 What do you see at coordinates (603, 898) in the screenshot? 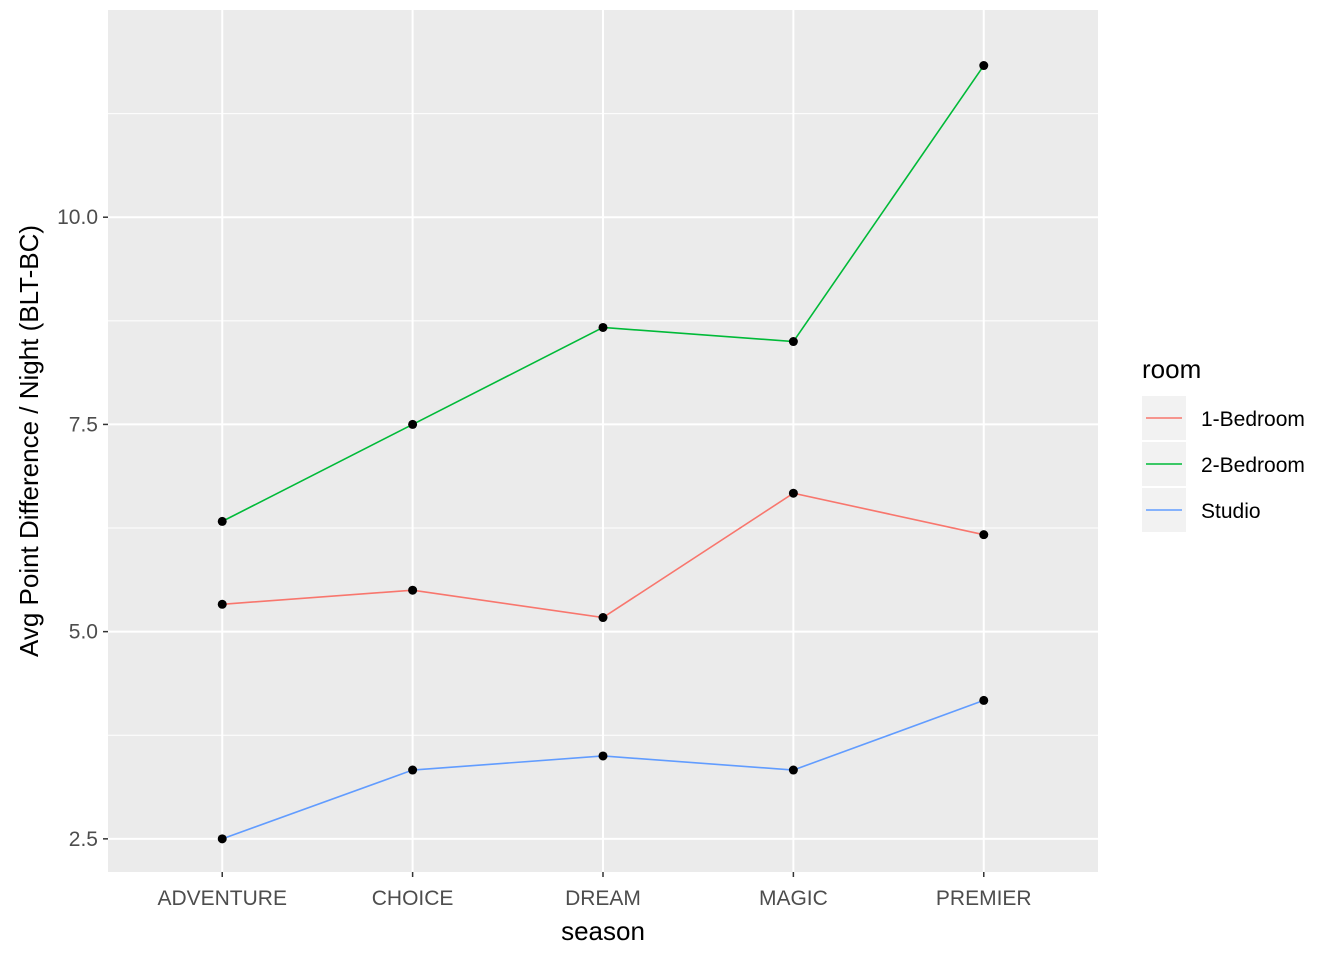
I see `x-tick-label: DREAM` at bounding box center [603, 898].